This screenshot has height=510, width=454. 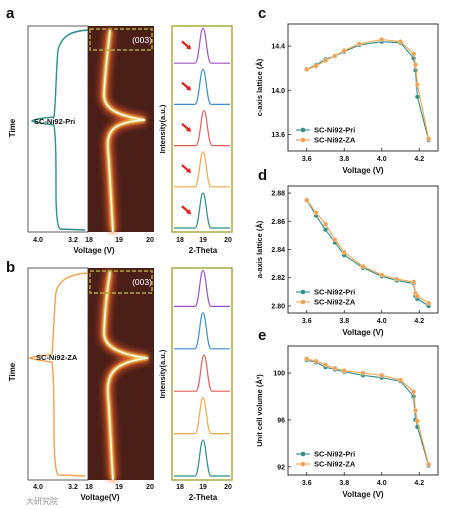 I want to click on y-tick-label: 92, so click(x=281, y=467).